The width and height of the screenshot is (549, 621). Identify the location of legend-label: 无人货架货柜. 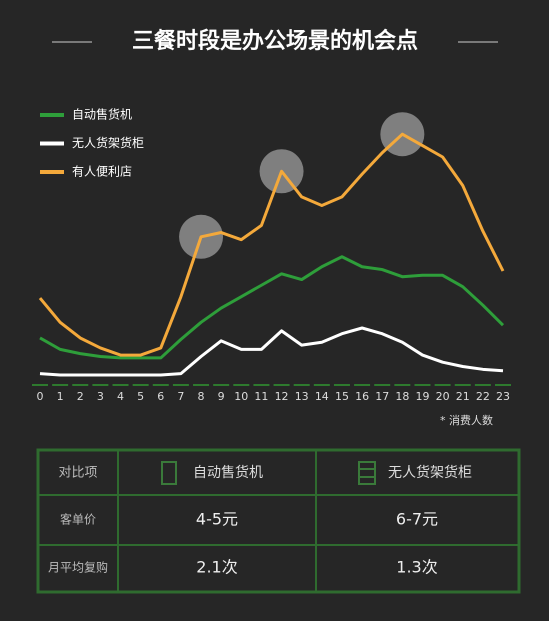
(108, 142).